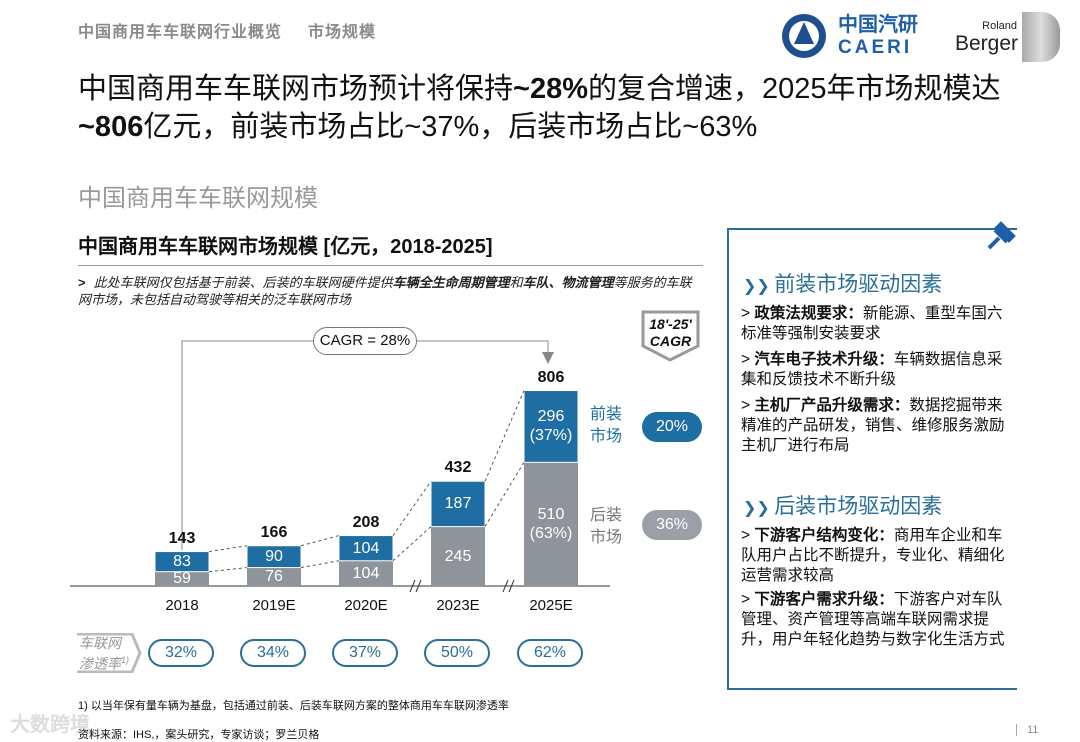 The image size is (1080, 742). Describe the element at coordinates (1027, 730) in the screenshot. I see `page-number: 11` at that location.